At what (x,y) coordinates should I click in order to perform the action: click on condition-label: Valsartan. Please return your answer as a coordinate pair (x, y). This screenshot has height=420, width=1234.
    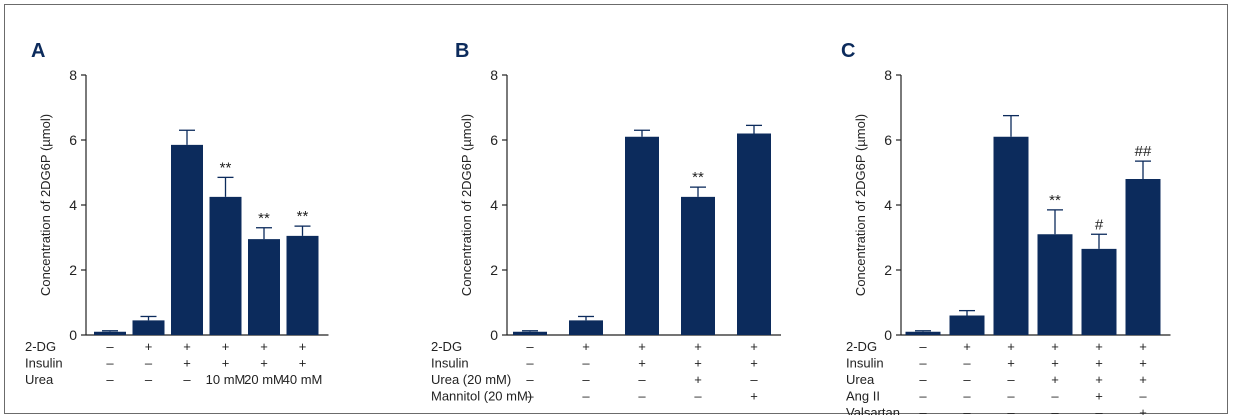
    Looking at the image, I should click on (873, 410).